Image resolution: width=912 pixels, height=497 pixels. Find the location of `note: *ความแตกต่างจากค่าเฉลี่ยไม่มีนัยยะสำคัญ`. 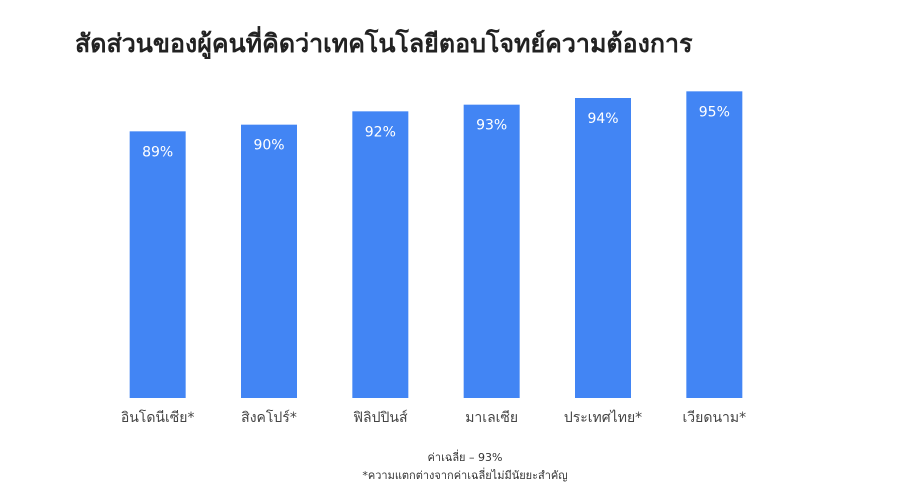

note: *ความแตกต่างจากค่าเฉลี่ยไม่มีนัยยะสำคัญ is located at coordinates (464, 474).